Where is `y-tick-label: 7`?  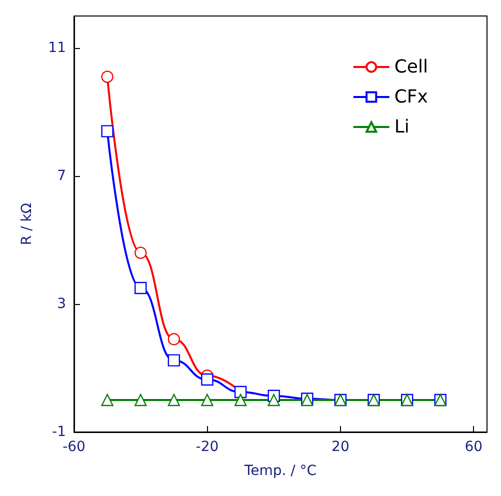 y-tick-label: 7 is located at coordinates (61, 176).